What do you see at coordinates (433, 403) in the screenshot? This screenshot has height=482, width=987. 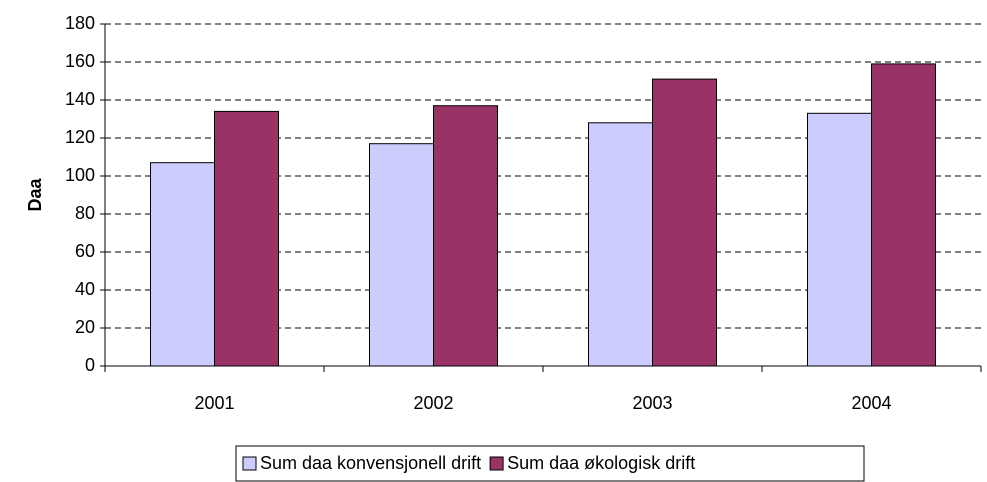 I see `x-tick-label: 2002` at bounding box center [433, 403].